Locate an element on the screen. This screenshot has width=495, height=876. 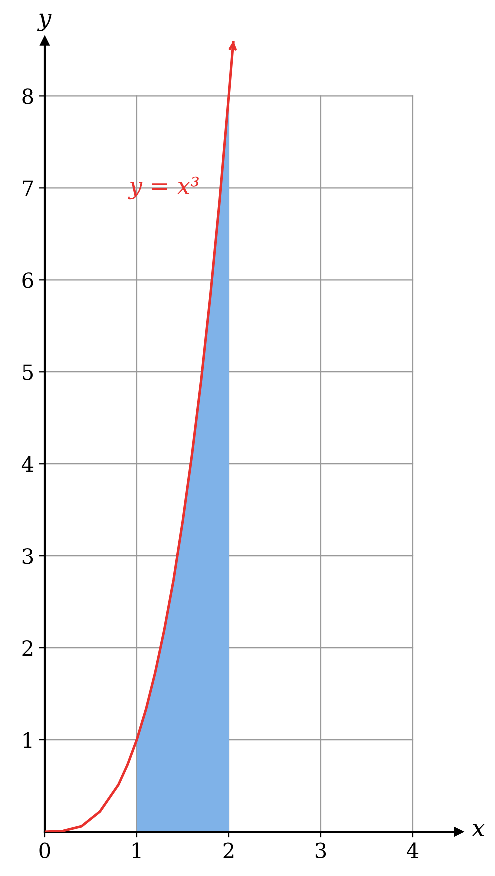
x-axis-title: x is located at coordinates (478, 830).